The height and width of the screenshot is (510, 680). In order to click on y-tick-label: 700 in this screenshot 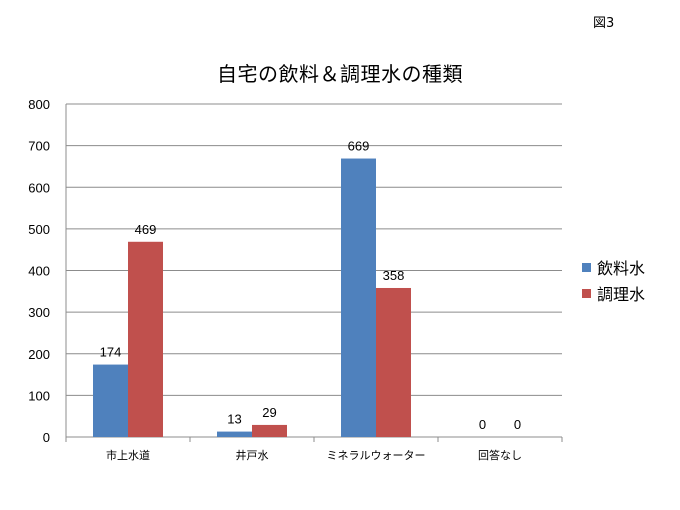, I will do `click(39, 146)`.